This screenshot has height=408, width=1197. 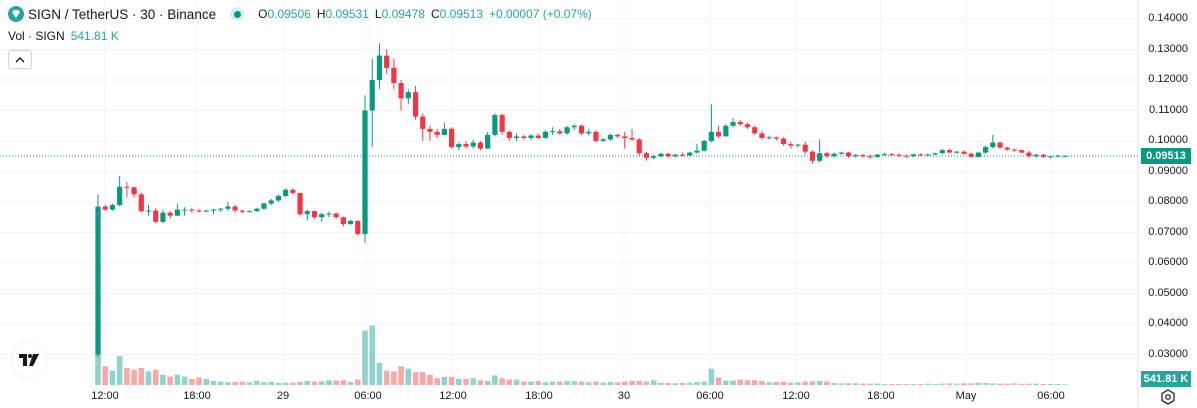 I want to click on volume-value: 541.81 K, so click(x=94, y=36).